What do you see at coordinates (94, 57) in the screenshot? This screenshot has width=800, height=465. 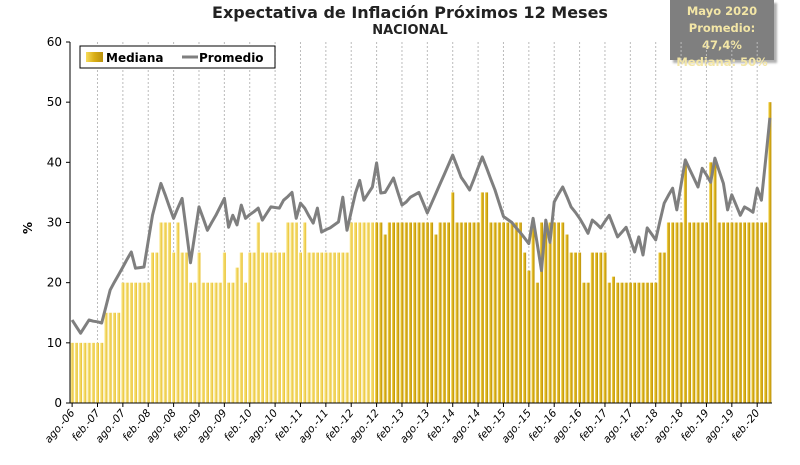 I see `legend-mediana-swatch` at bounding box center [94, 57].